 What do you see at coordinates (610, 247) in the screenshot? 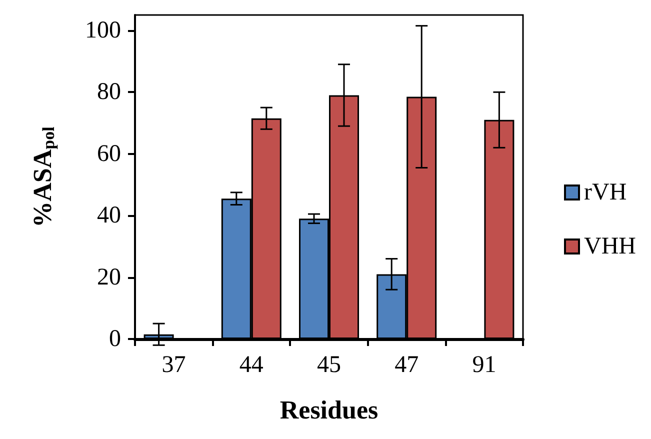
I see `legend-label: VHH` at bounding box center [610, 247].